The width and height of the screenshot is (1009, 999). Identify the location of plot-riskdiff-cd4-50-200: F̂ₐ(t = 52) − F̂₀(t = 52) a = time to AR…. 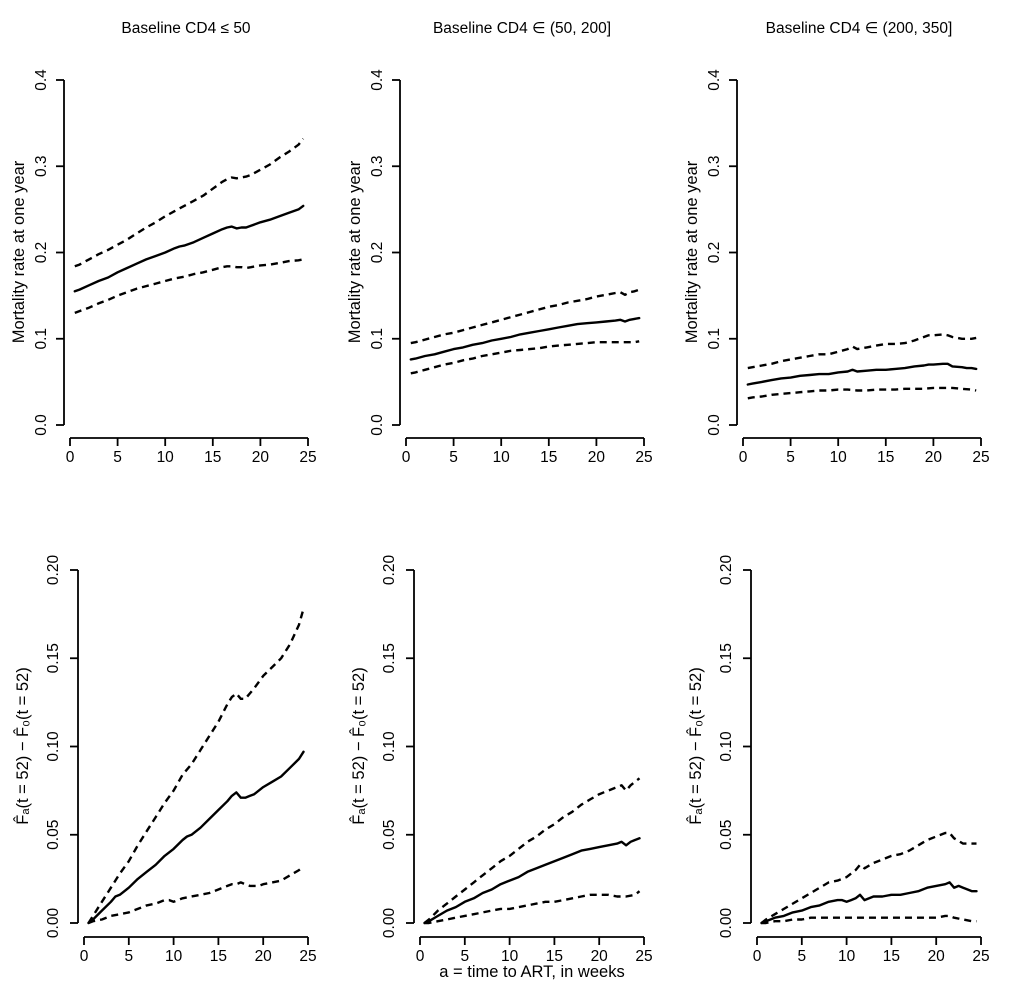
(500, 768).